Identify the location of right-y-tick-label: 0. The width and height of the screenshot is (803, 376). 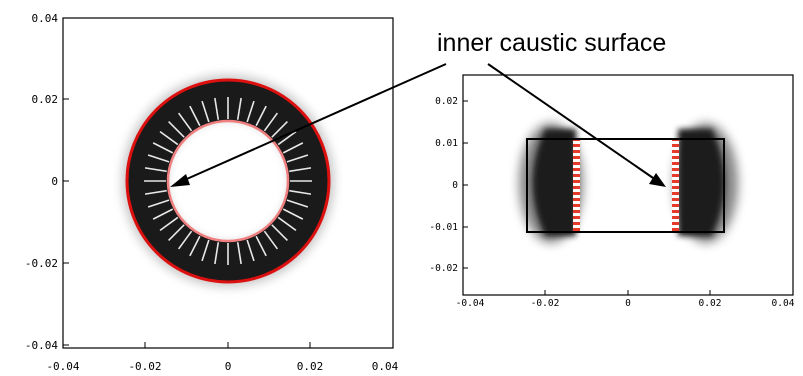
(455, 185).